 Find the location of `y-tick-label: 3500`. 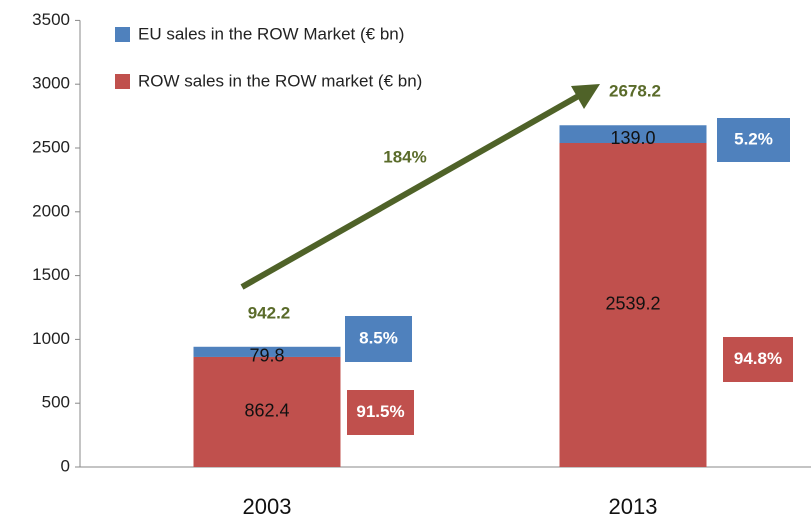

y-tick-label: 3500 is located at coordinates (51, 19).